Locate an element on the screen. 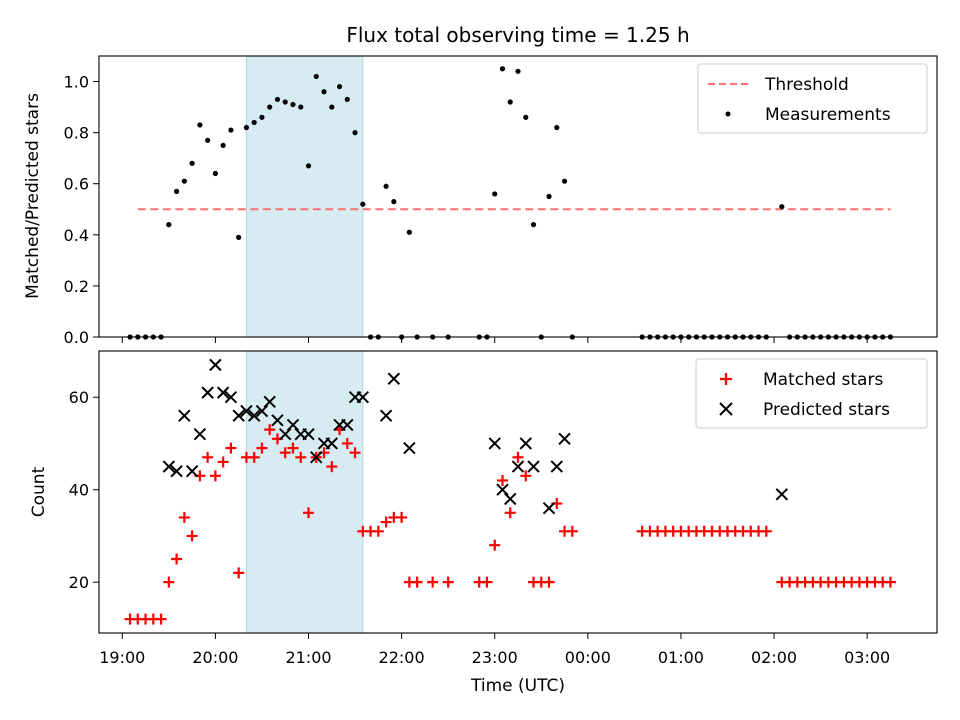 This screenshot has width=960, height=720. legend-matched-label: Matched stars is located at coordinates (823, 380).